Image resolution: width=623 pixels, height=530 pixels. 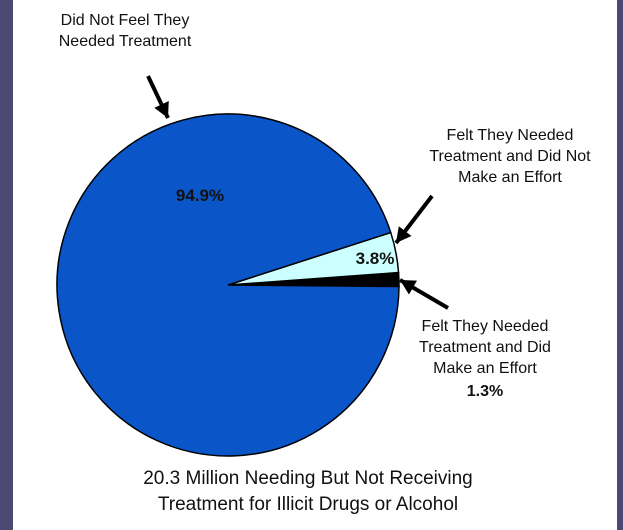 I want to click on data-label-slice-0: 94.9%, so click(x=200, y=195).